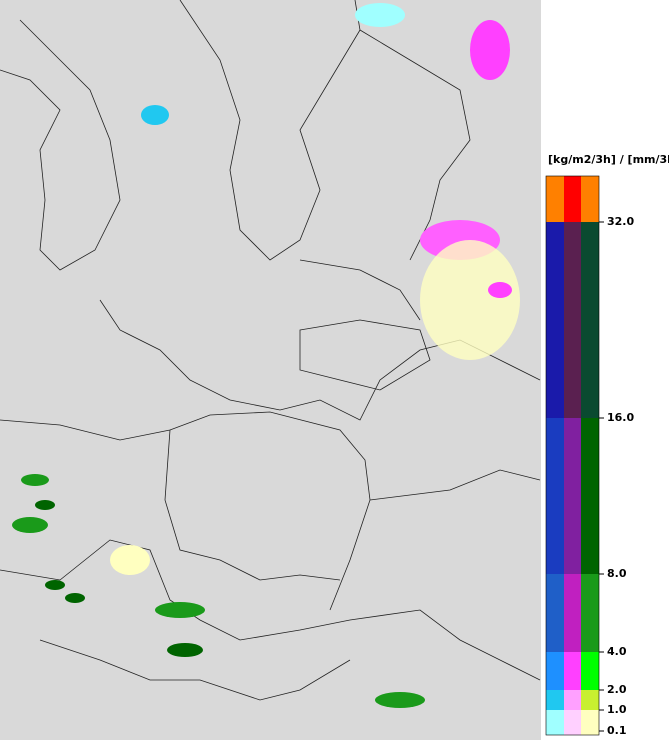  Describe the element at coordinates (617, 651) in the screenshot. I see `legend-tick-label: 4.0` at that location.